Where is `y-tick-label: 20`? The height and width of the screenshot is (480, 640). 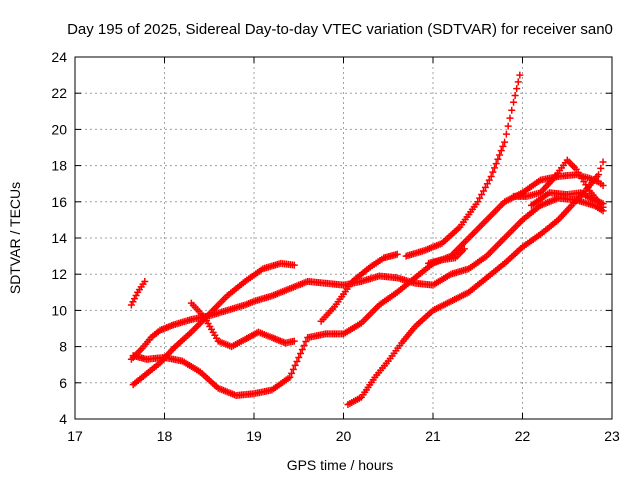 y-tick-label: 20 is located at coordinates (59, 129).